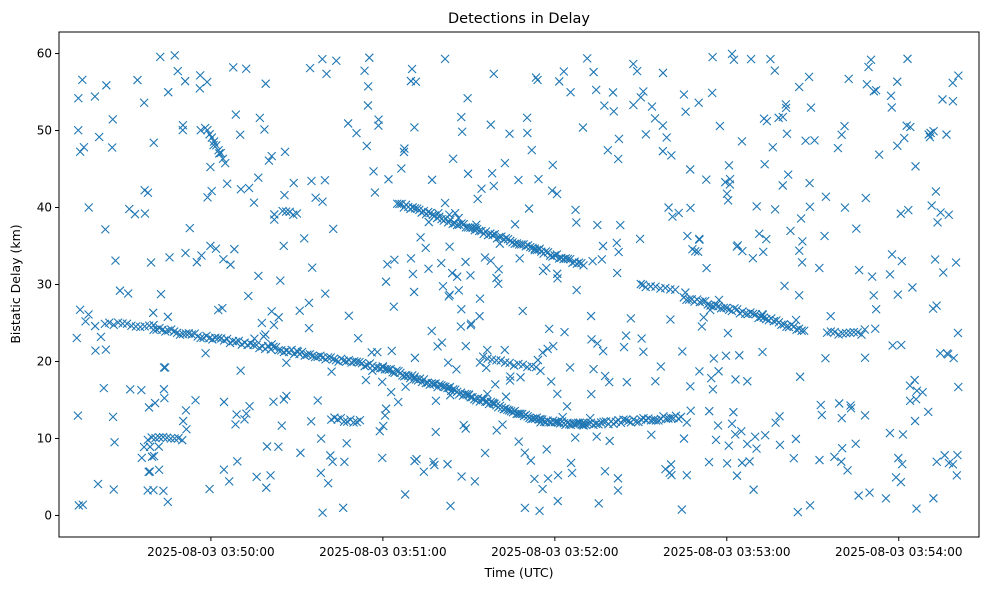  What do you see at coordinates (382, 552) in the screenshot?
I see `x-tick-label: 2025-08-03 03:51:00` at bounding box center [382, 552].